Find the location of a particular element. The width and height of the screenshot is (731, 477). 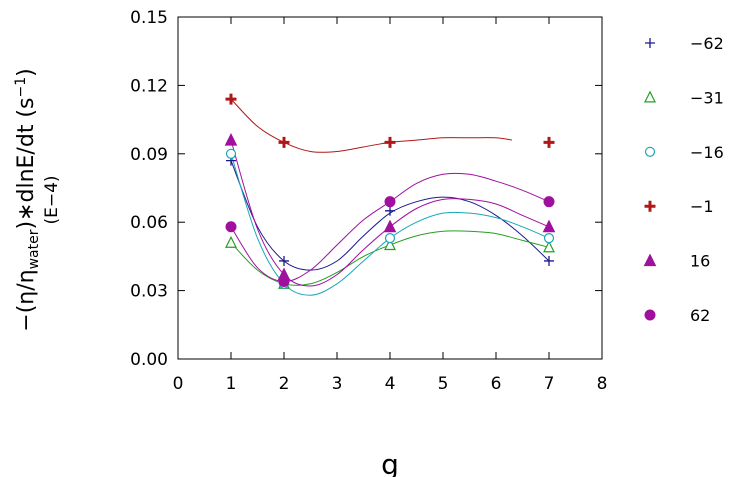

x-axis-label: g is located at coordinates (390, 462).